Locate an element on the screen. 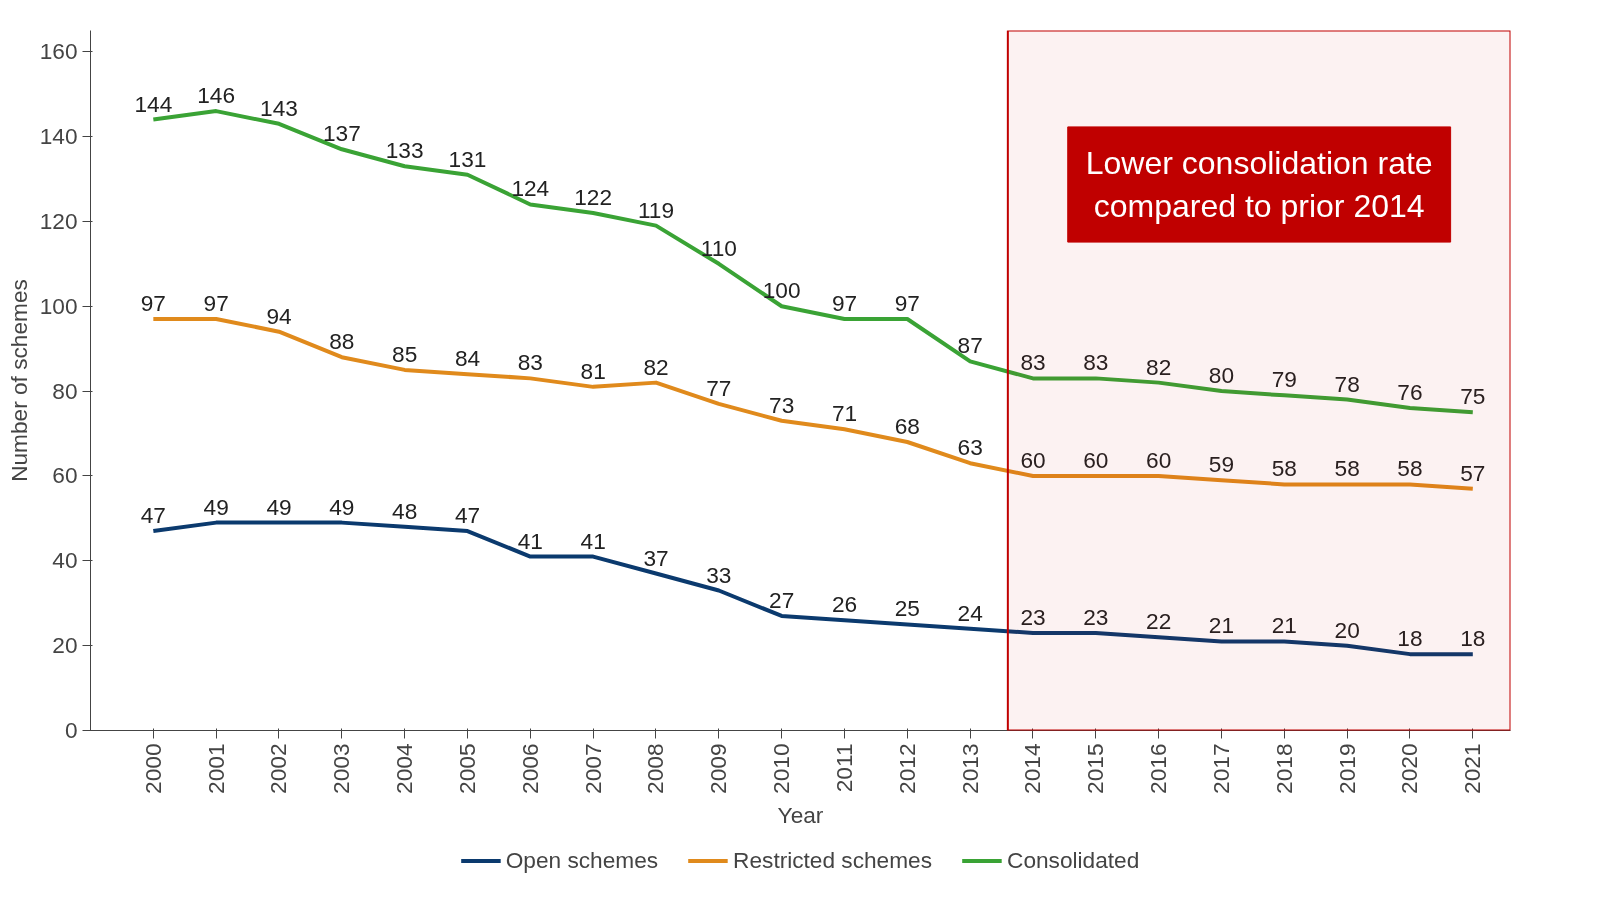 The image size is (1619, 918). x-tick-label: 2015 is located at coordinates (1095, 768).